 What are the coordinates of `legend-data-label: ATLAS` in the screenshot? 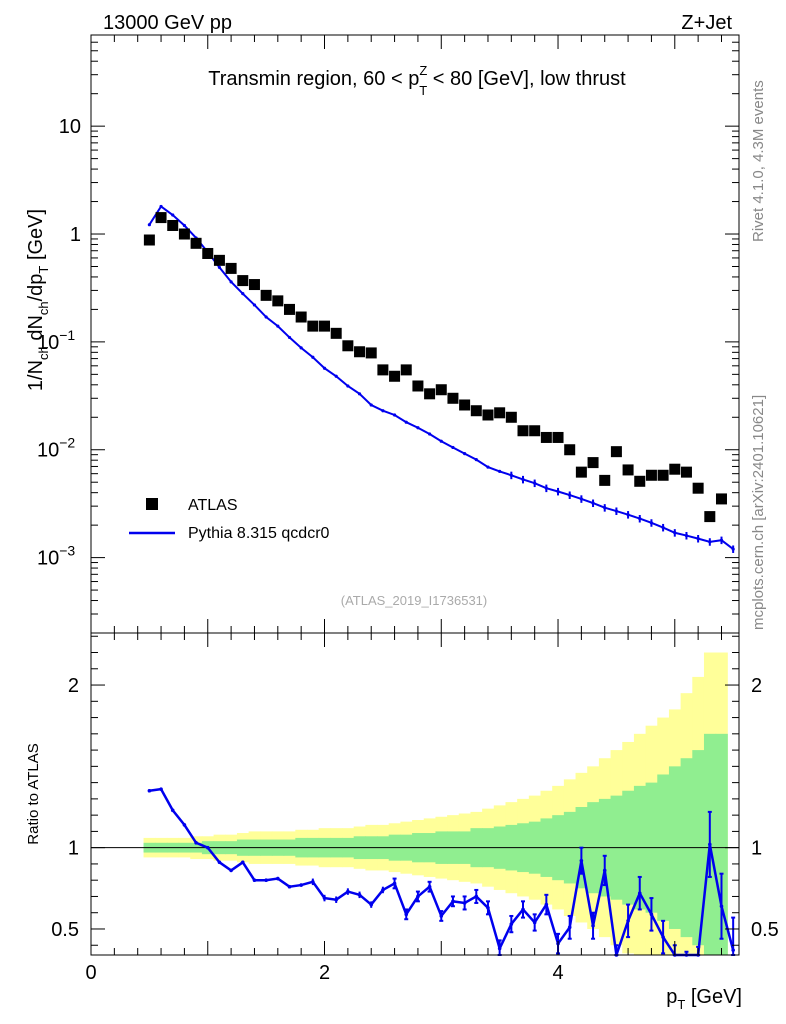 It's located at (213, 505).